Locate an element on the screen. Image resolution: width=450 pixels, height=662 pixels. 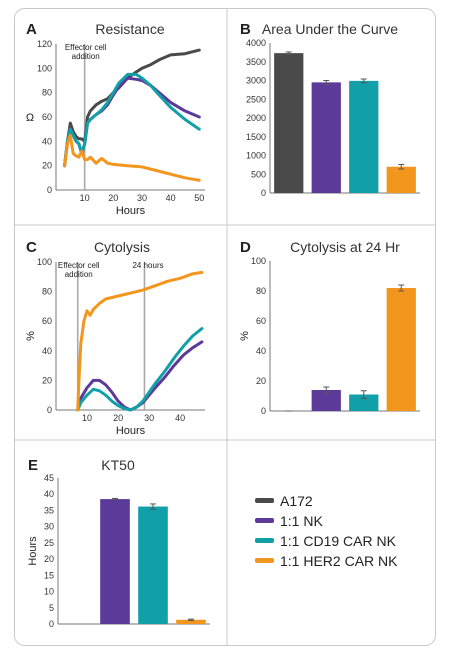
y-tick-label: 30 is located at coordinates (49, 527).